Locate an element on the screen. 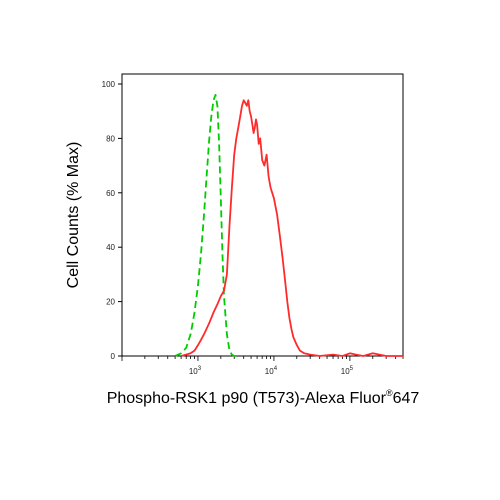  x-axis-label-main: Phospho-RSK1 p90 (T573)-Alexa Fluor is located at coordinates (247, 398).